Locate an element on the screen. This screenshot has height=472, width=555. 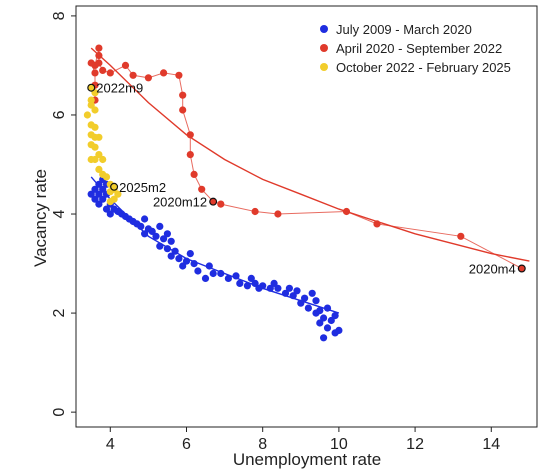
y-tick-label: 4 is located at coordinates (59, 213).